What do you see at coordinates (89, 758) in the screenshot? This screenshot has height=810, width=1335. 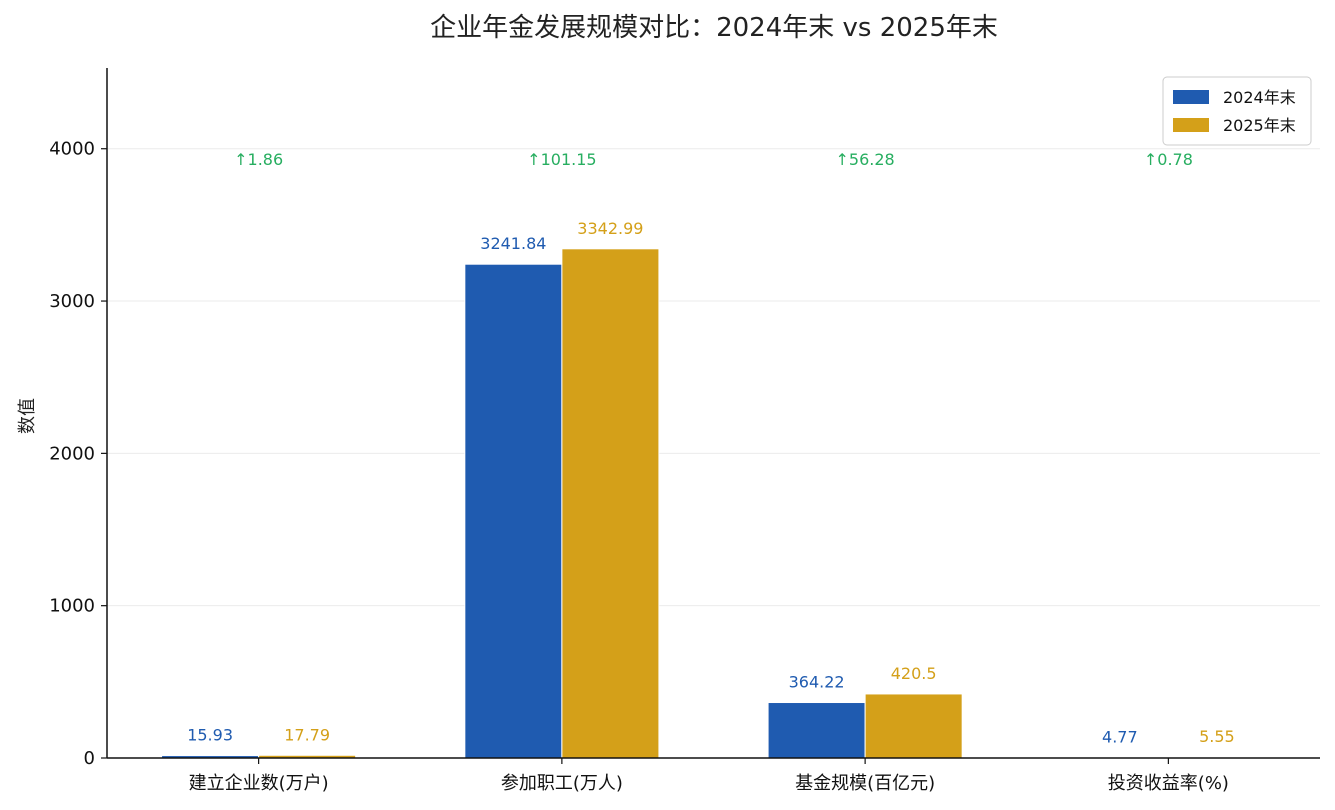 I see `y-tick-label: 0` at bounding box center [89, 758].